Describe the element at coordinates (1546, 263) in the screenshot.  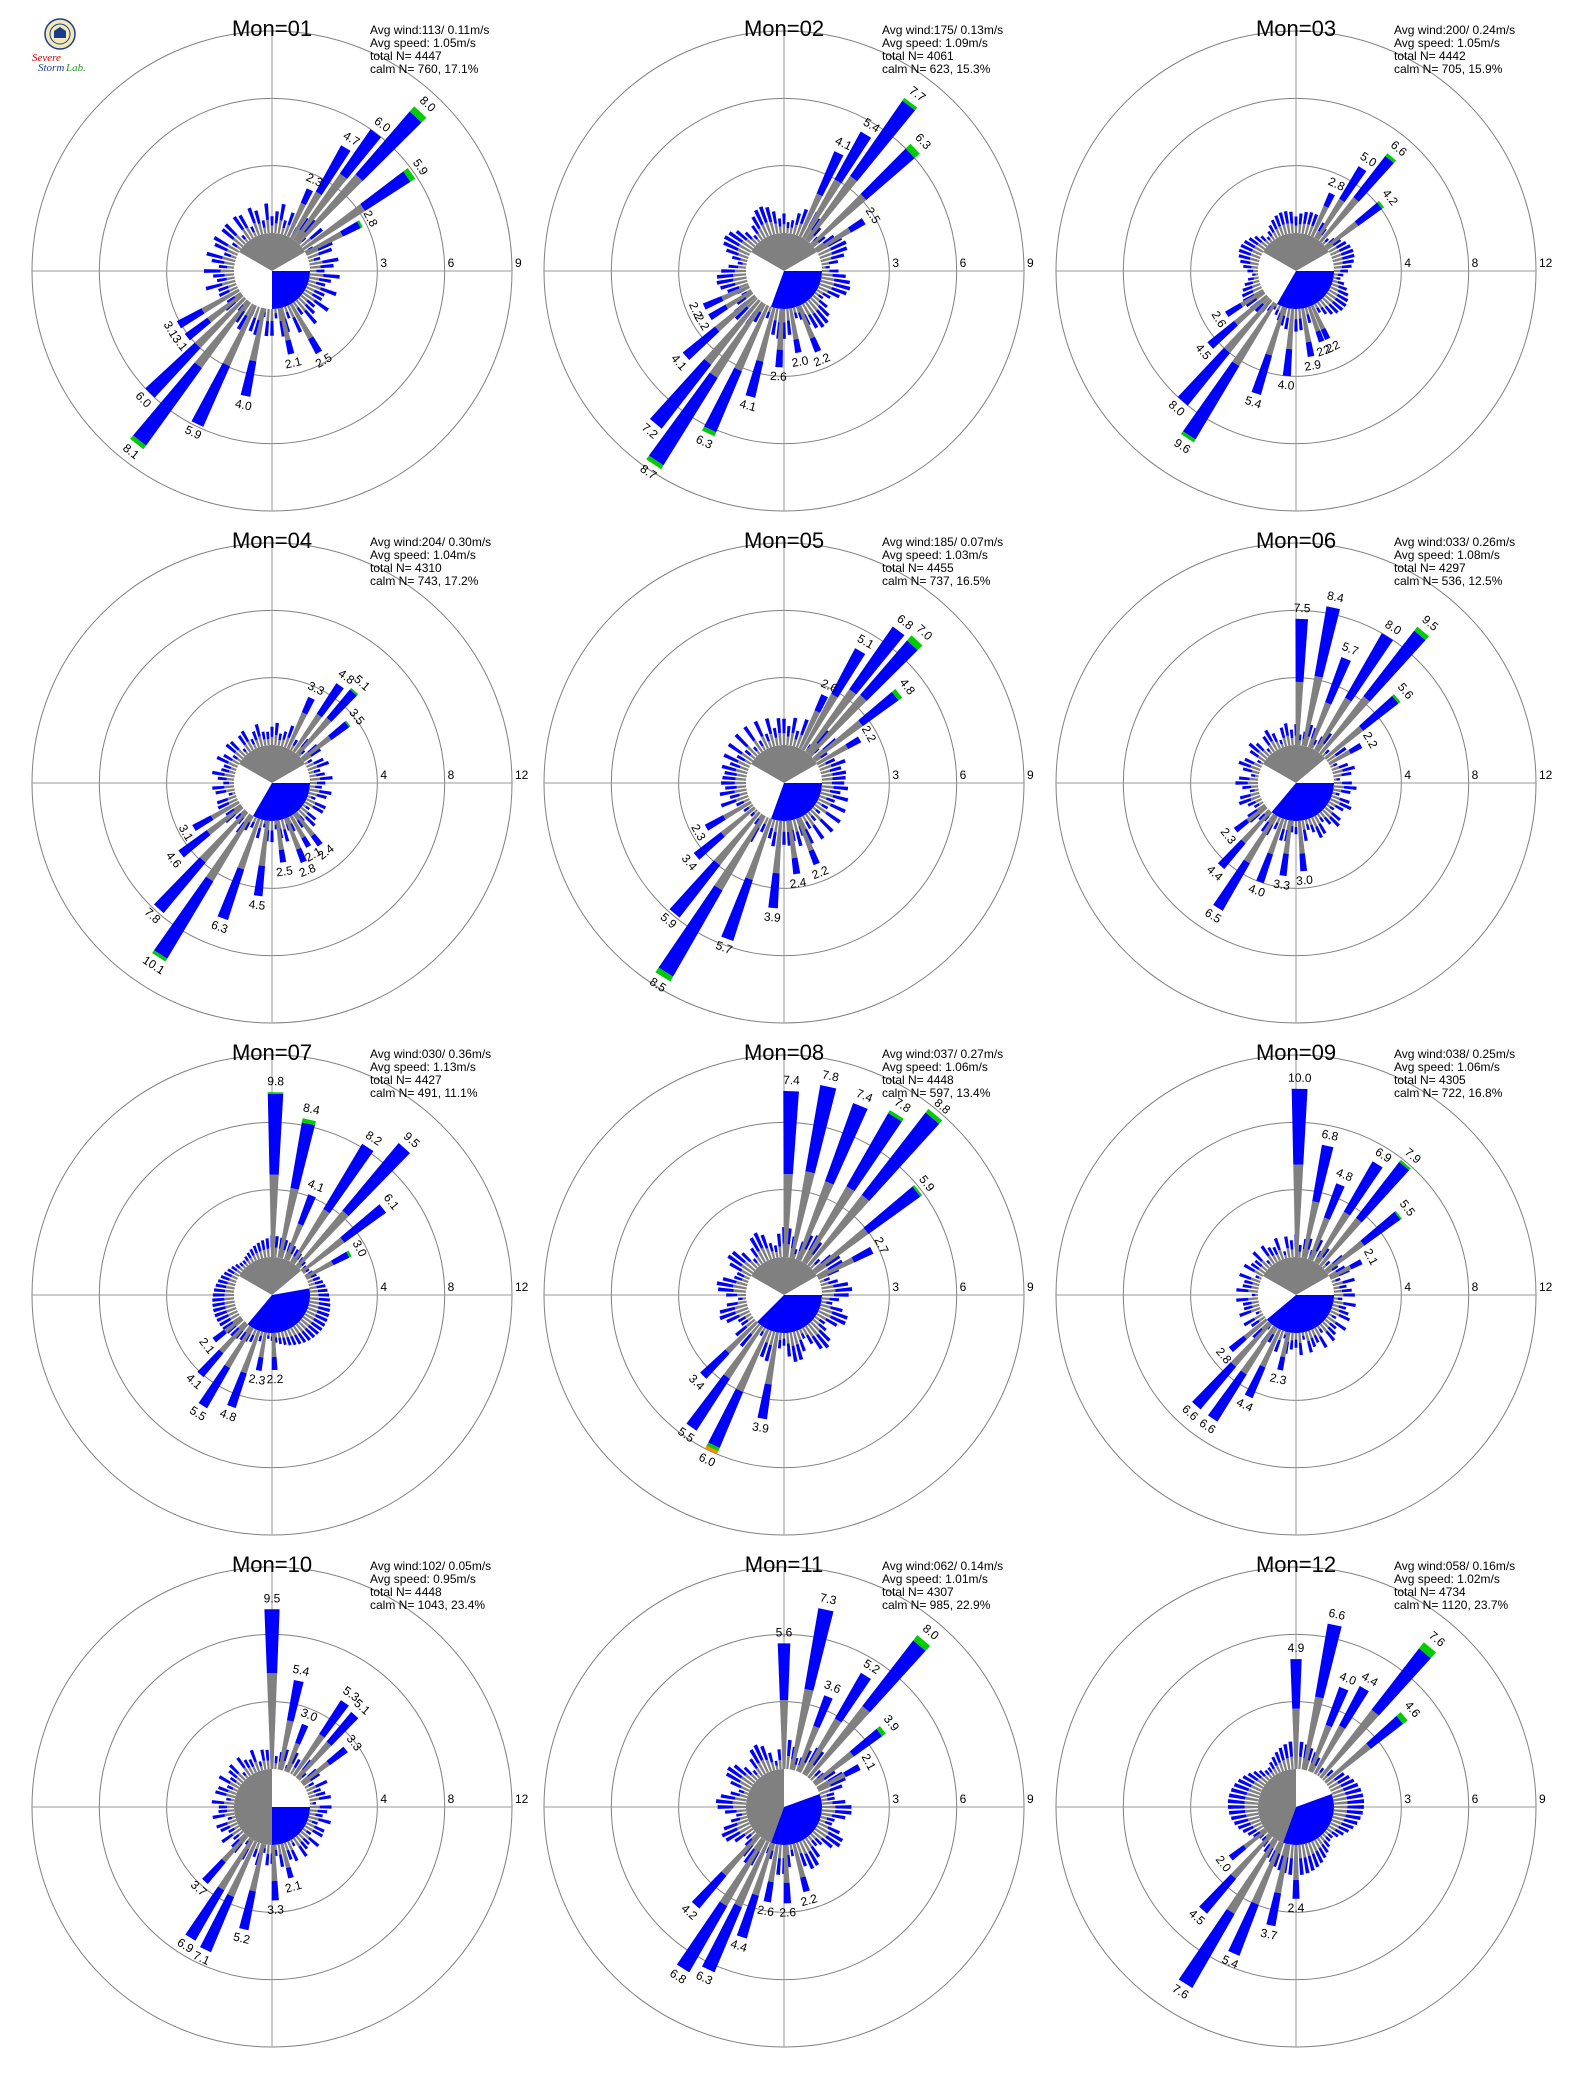
I see `ring-tick-label: 12` at that location.